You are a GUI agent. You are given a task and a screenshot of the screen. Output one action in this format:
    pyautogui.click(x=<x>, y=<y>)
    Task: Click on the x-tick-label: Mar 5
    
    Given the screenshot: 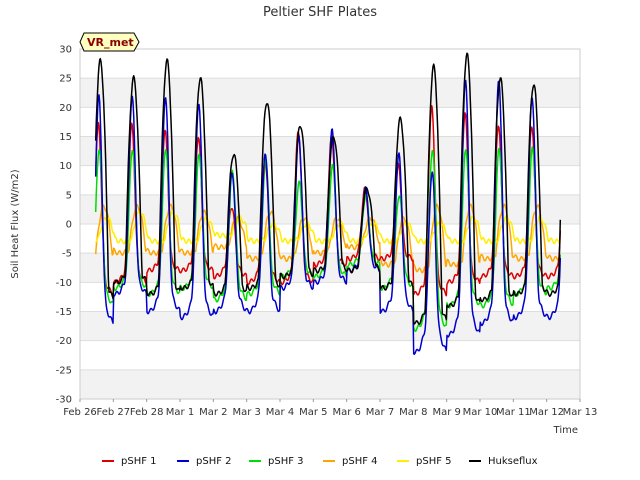 What is the action you would take?
    pyautogui.click(x=313, y=412)
    